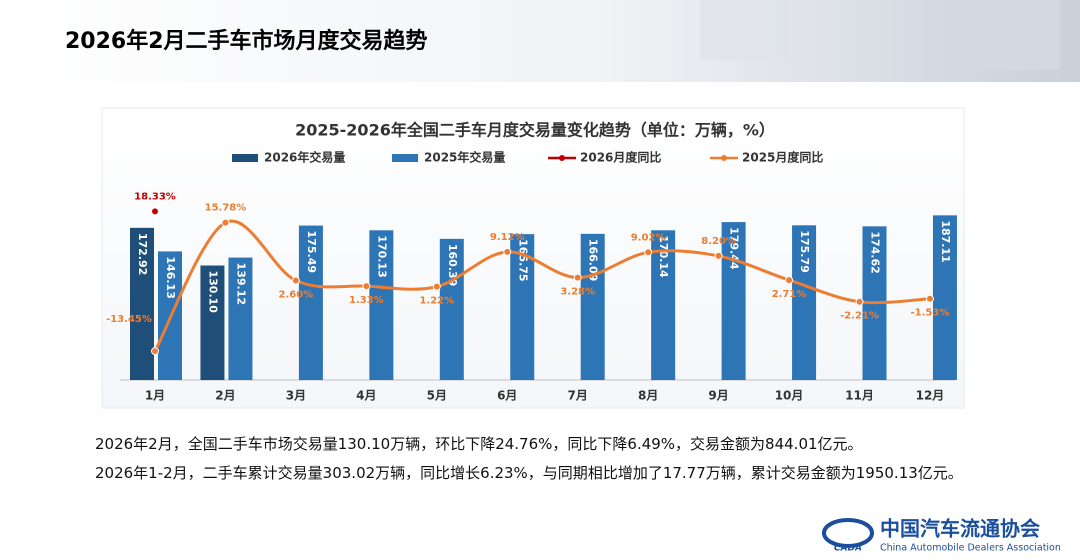  What do you see at coordinates (960, 529) in the screenshot?
I see `logo-name: 中国汽车流通协会` at bounding box center [960, 529].